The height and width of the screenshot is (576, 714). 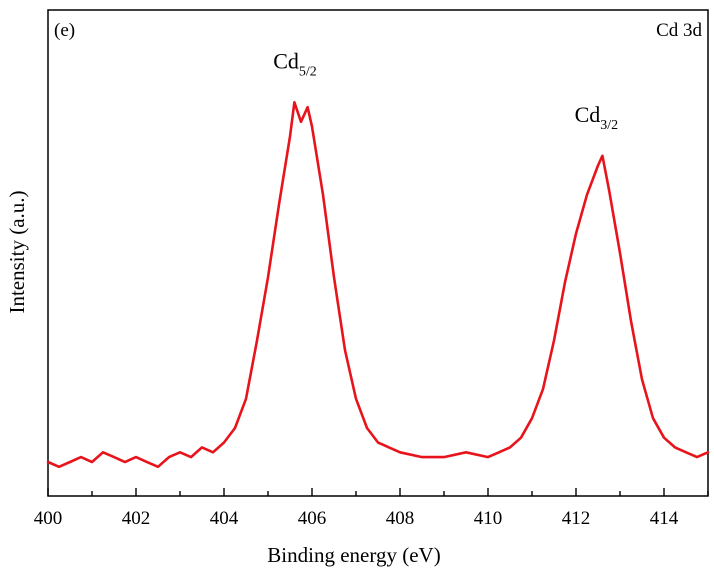 What do you see at coordinates (597, 117) in the screenshot?
I see `peak-label: Cd3/2` at bounding box center [597, 117].